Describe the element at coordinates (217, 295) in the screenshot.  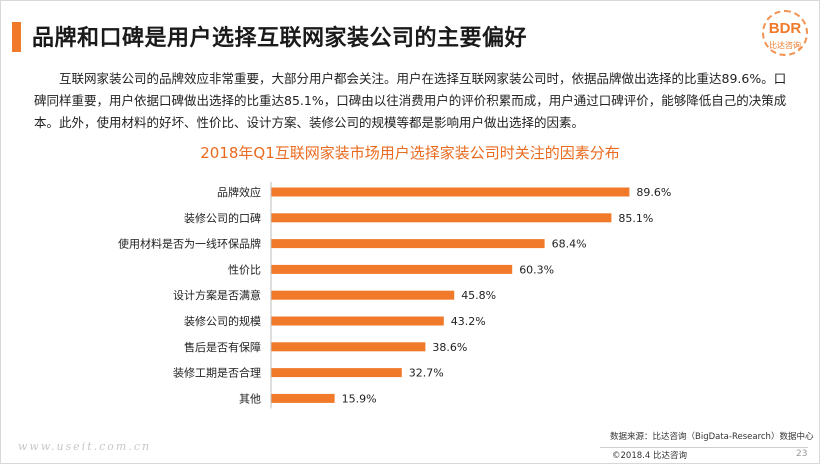
I see `category-label: 设计方案是否满意` at that location.